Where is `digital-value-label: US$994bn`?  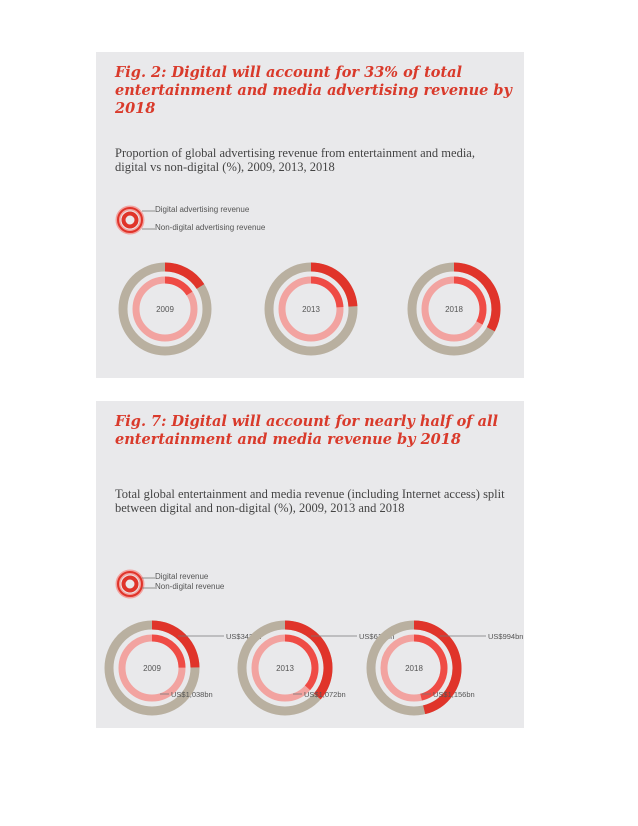
digital-value-label: US$994bn is located at coordinates (505, 636).